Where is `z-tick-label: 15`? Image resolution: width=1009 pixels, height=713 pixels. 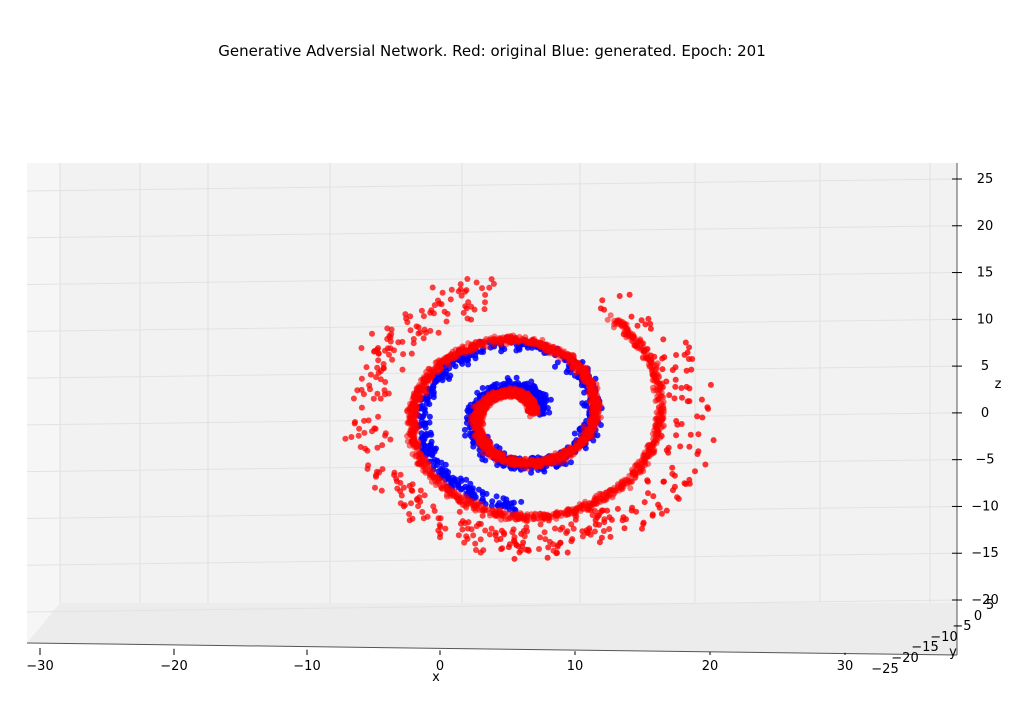
z-tick-label: 15 is located at coordinates (985, 273).